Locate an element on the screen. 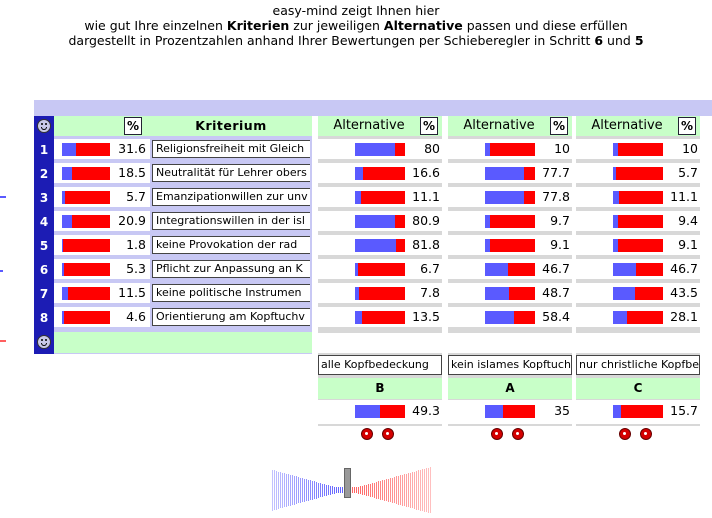 Image resolution: width=712 pixels, height=518 pixels. criterion-field: Pflicht zur Anpassung an K is located at coordinates (231, 269).